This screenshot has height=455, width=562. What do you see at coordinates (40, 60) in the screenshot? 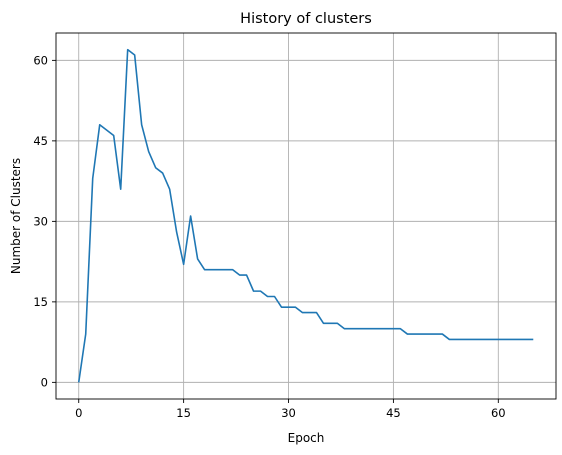
I see `y-tick-label: 60` at bounding box center [40, 60].